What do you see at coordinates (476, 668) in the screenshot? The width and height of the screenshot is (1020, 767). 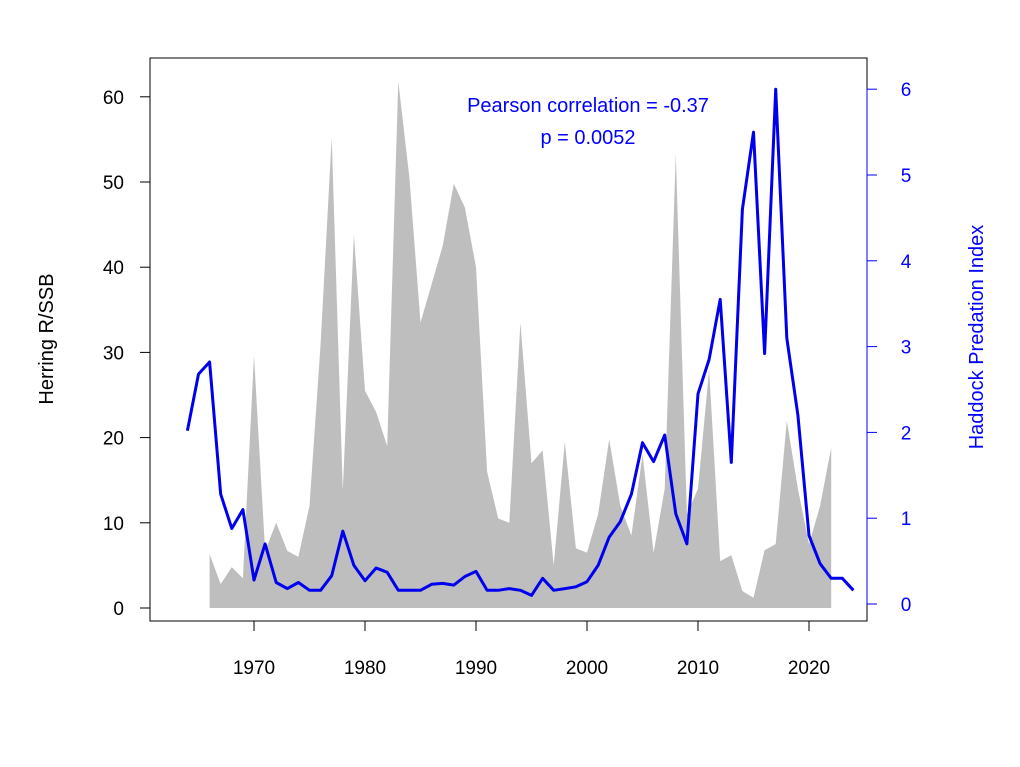 I see `x-tick-label-1990: 1990` at bounding box center [476, 668].